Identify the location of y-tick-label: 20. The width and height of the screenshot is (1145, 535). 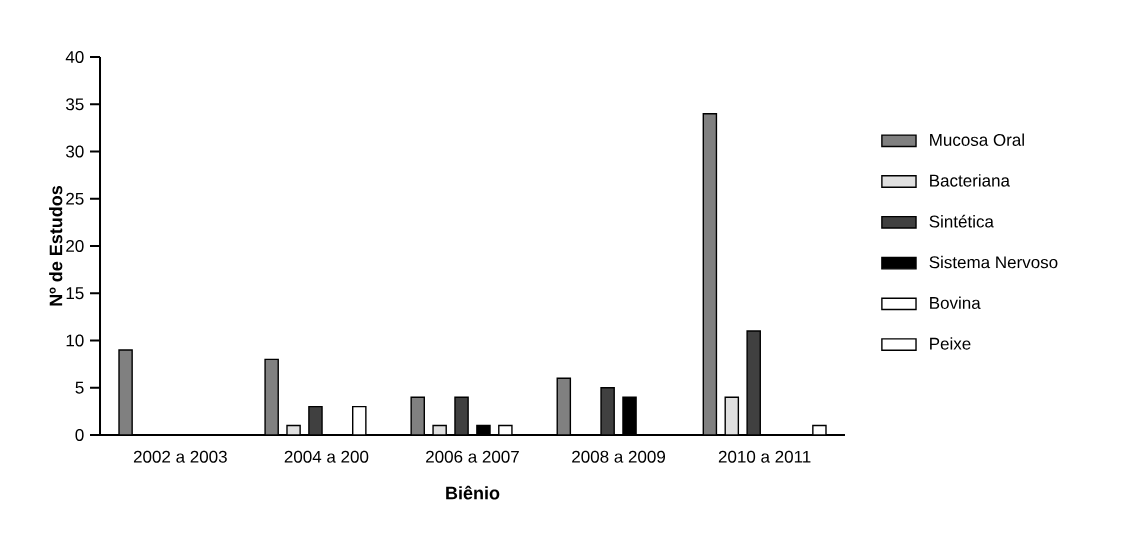
(75, 245).